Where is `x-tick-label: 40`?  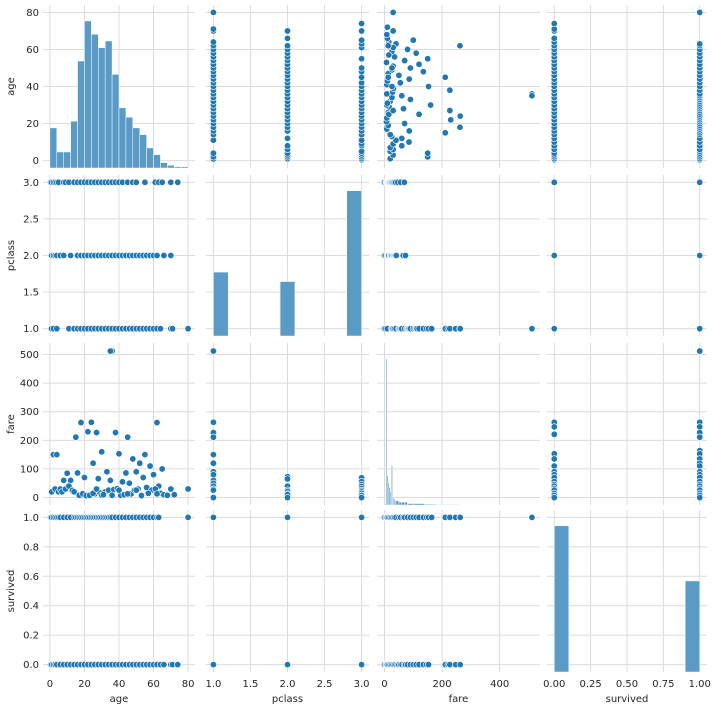
x-tick-label: 40 is located at coordinates (119, 684).